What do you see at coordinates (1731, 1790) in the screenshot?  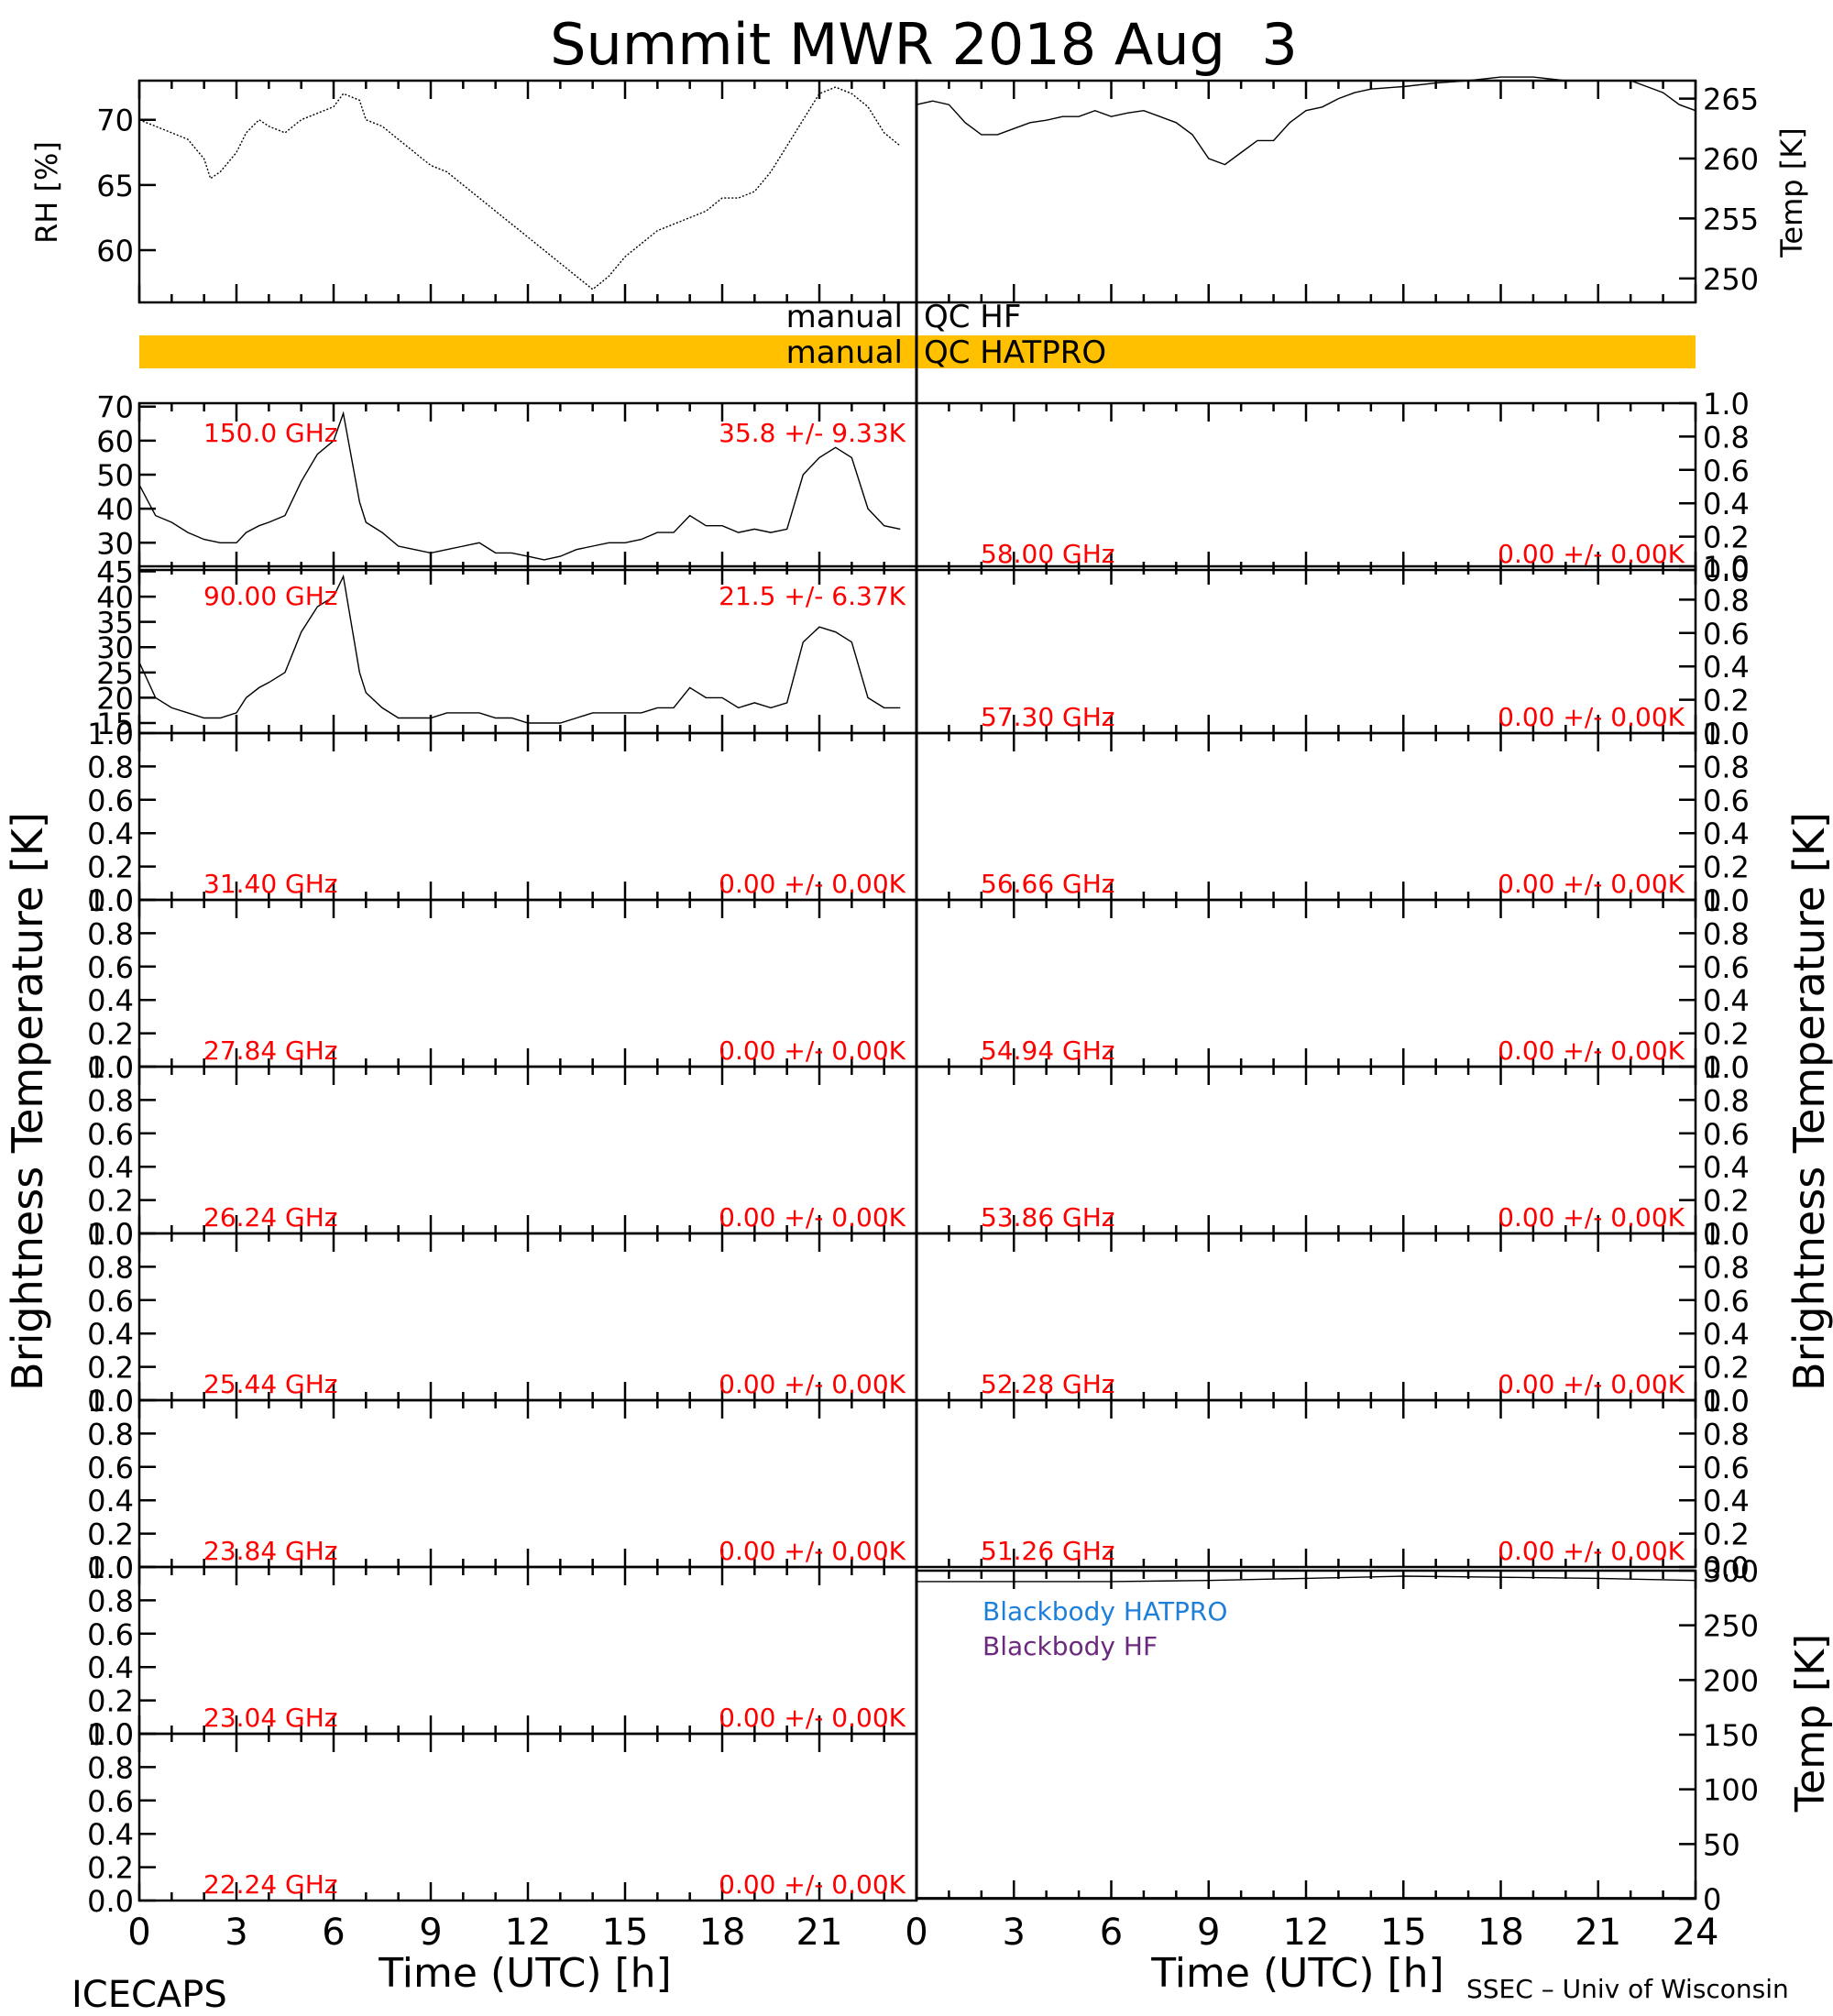 I see `y-tick-label: 100` at bounding box center [1731, 1790].